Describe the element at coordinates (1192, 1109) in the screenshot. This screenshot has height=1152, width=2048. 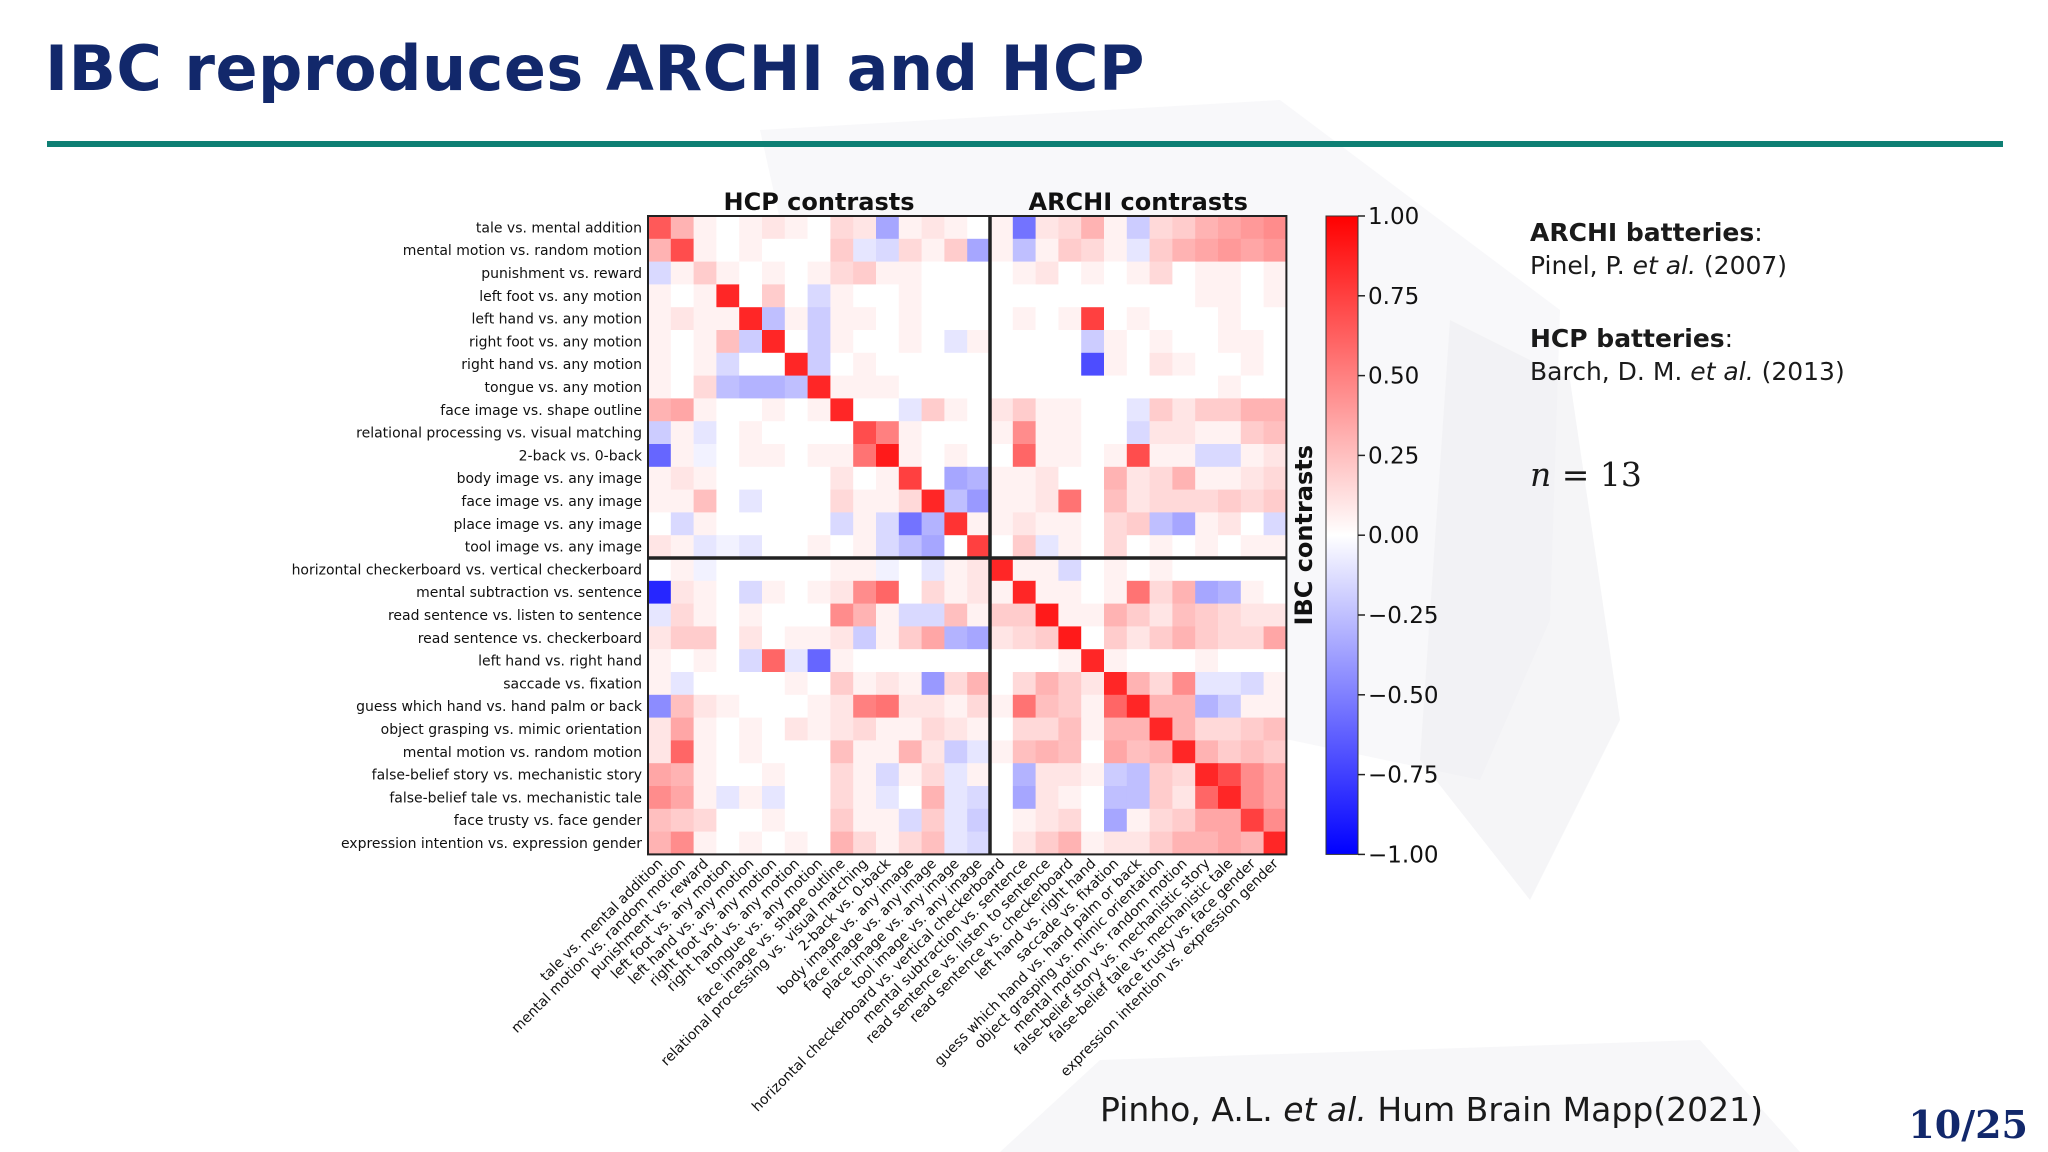
I see `citation-author: Pinho, A.L.` at that location.